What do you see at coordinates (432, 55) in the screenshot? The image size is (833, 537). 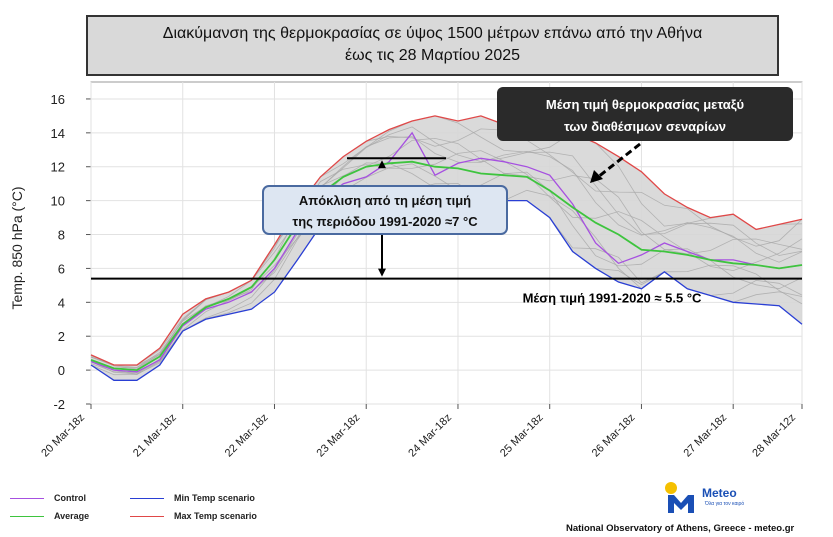 I see `chart-title-line2: έως τις 28 Μαρτίου 2025` at bounding box center [432, 55].